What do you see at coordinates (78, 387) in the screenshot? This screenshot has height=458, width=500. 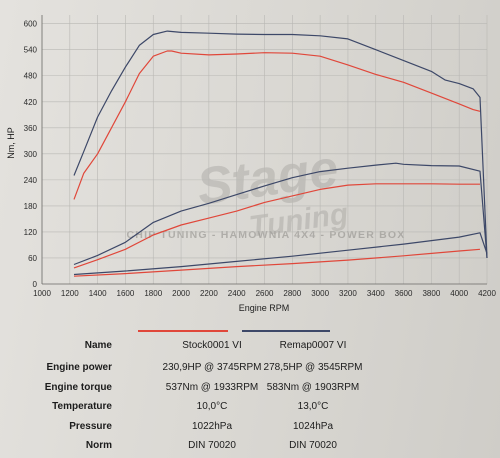 I see `legend-row-label: Engine torque` at bounding box center [78, 387].